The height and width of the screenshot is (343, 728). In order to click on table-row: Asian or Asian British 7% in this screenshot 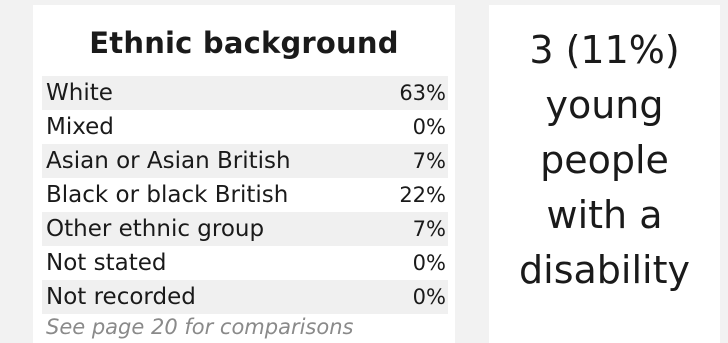, I will do `click(245, 161)`.